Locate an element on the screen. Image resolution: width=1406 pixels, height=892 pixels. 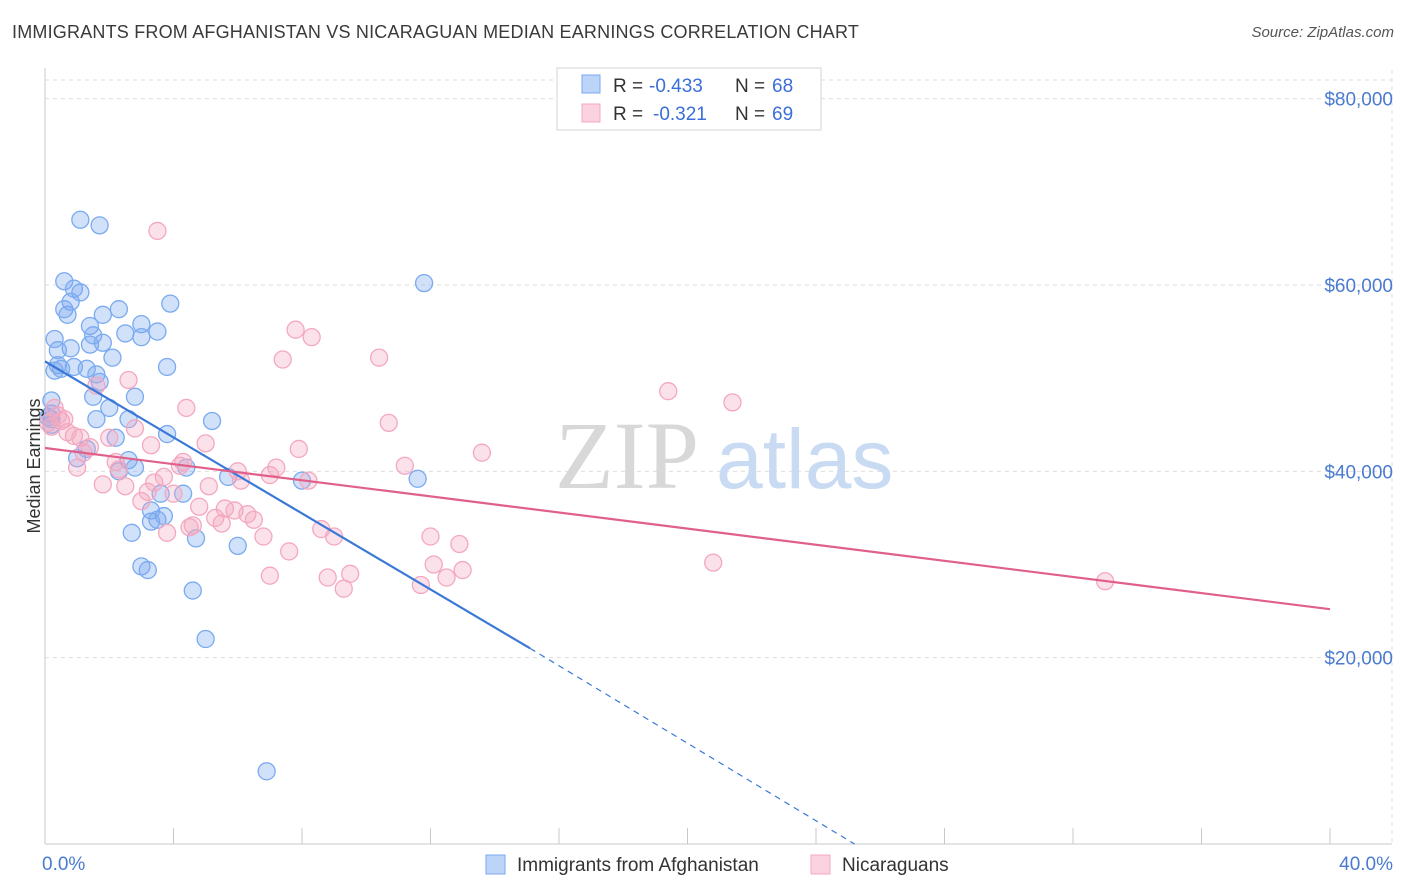
legend-n-label-2: N = is located at coordinates (750, 114).